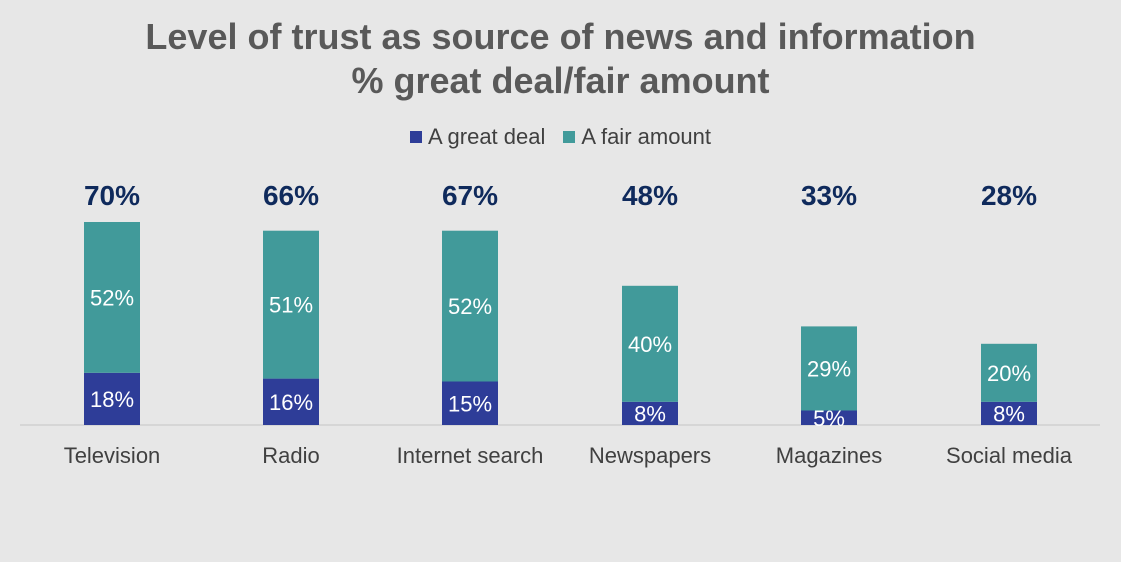  Describe the element at coordinates (415, 137) in the screenshot. I see `legend-swatch-great-deal` at that location.